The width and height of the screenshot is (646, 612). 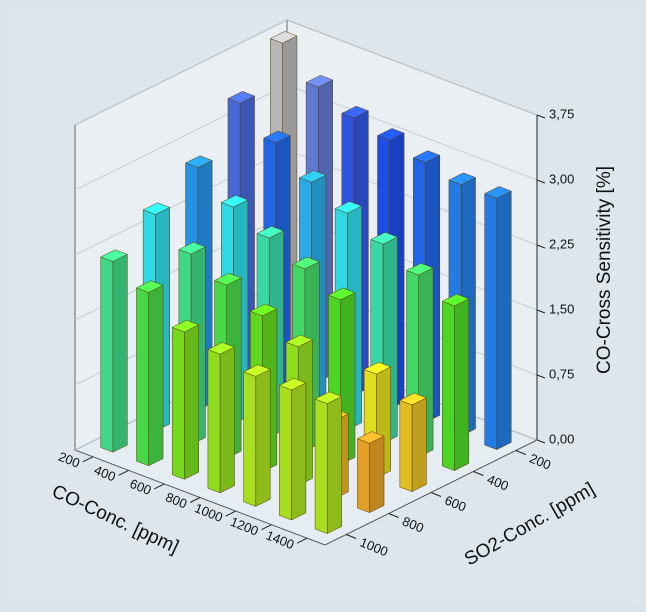 What do you see at coordinates (561, 243) in the screenshot?
I see `z-tick-label: 2,25` at bounding box center [561, 243].